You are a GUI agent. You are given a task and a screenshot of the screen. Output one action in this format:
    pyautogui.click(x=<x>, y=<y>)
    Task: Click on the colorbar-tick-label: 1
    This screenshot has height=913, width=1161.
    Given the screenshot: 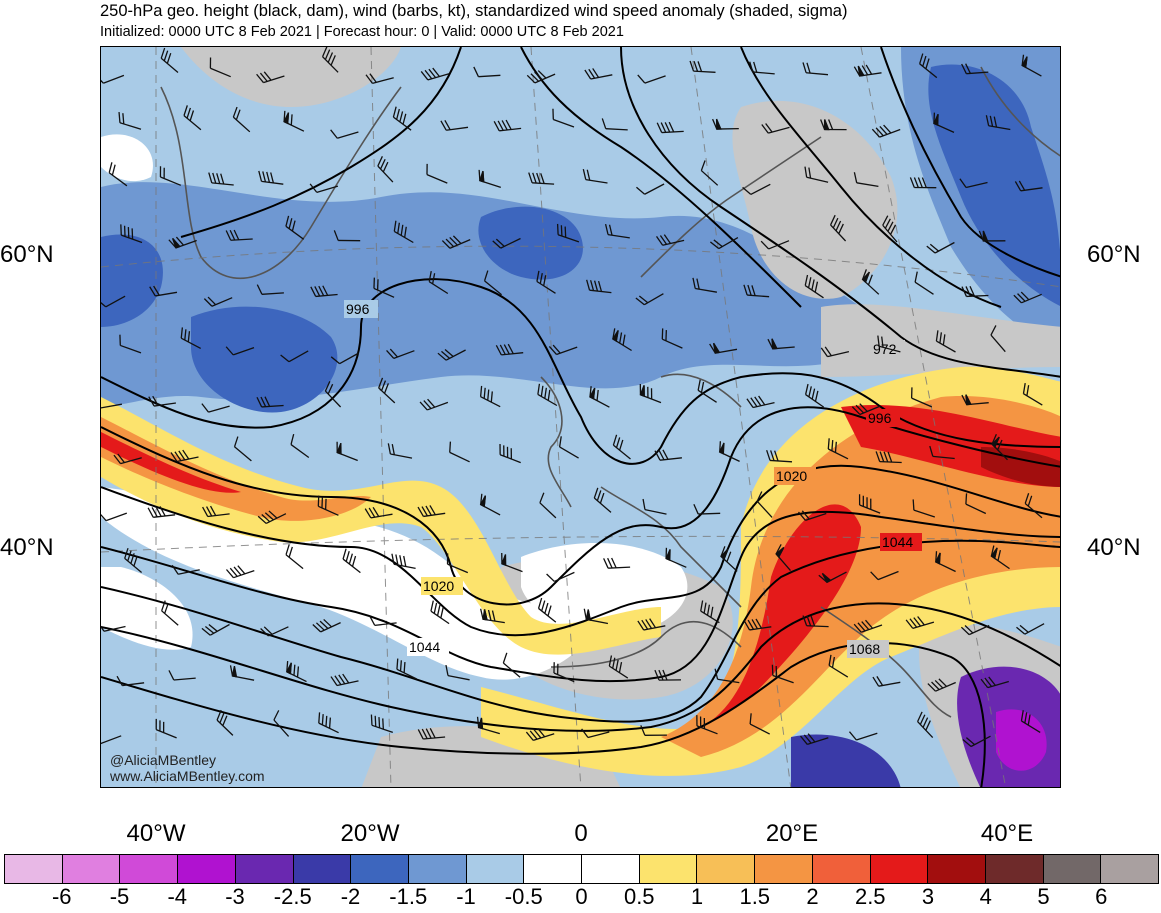 What is the action you would take?
    pyautogui.click(x=697, y=896)
    